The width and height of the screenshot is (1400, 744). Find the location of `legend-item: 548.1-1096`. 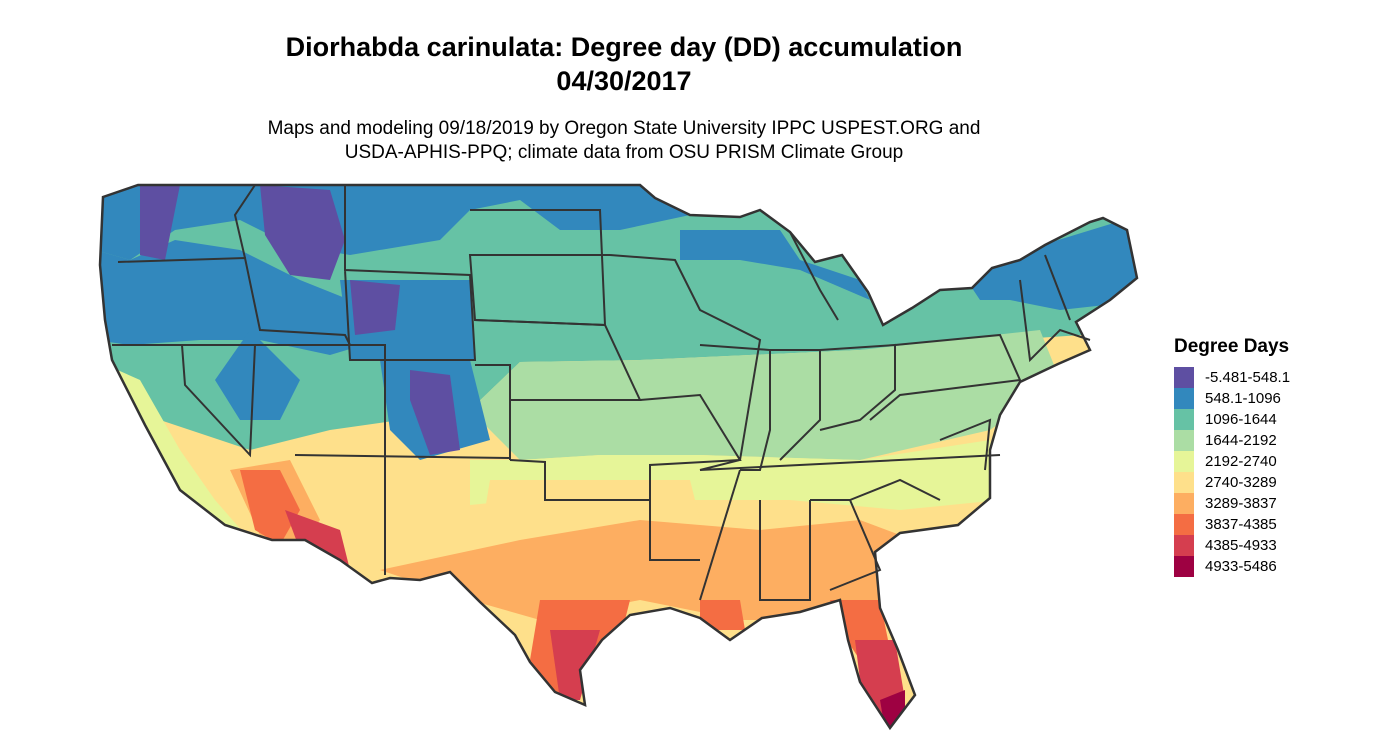

legend-item: 548.1-1096 is located at coordinates (1232, 398).